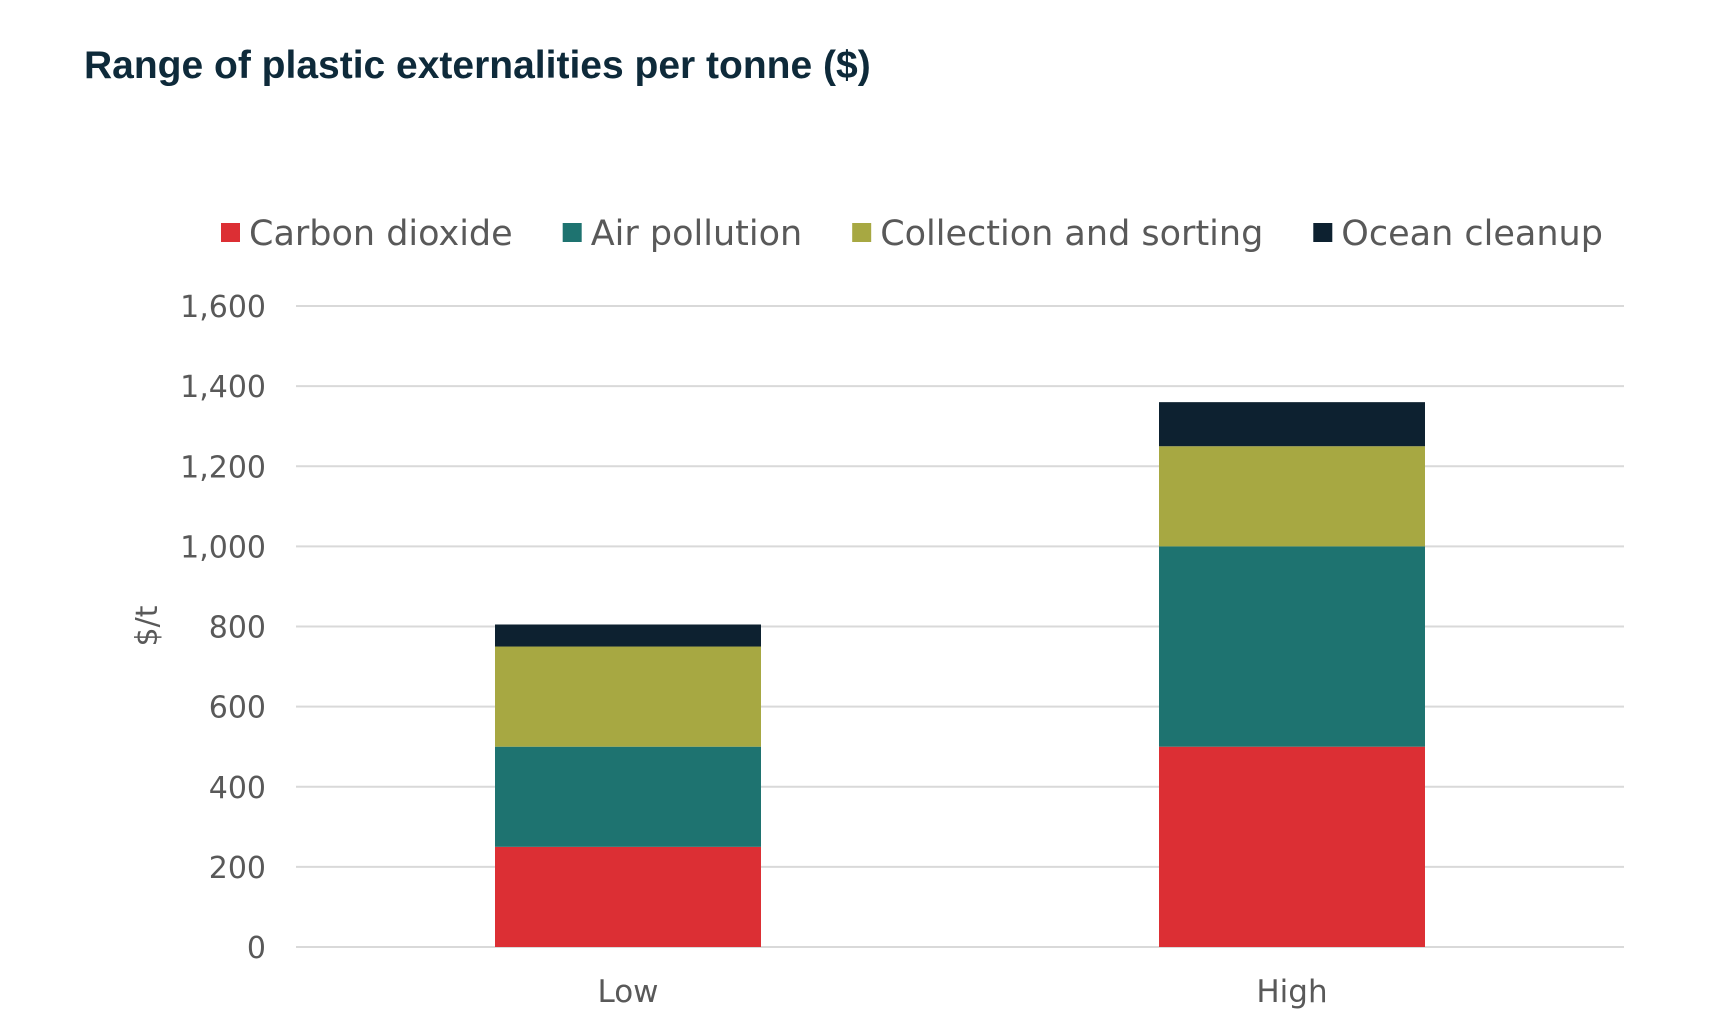 Image resolution: width=1714 pixels, height=1028 pixels. What do you see at coordinates (147, 625) in the screenshot?
I see `y-axis-label: $/t` at bounding box center [147, 625].